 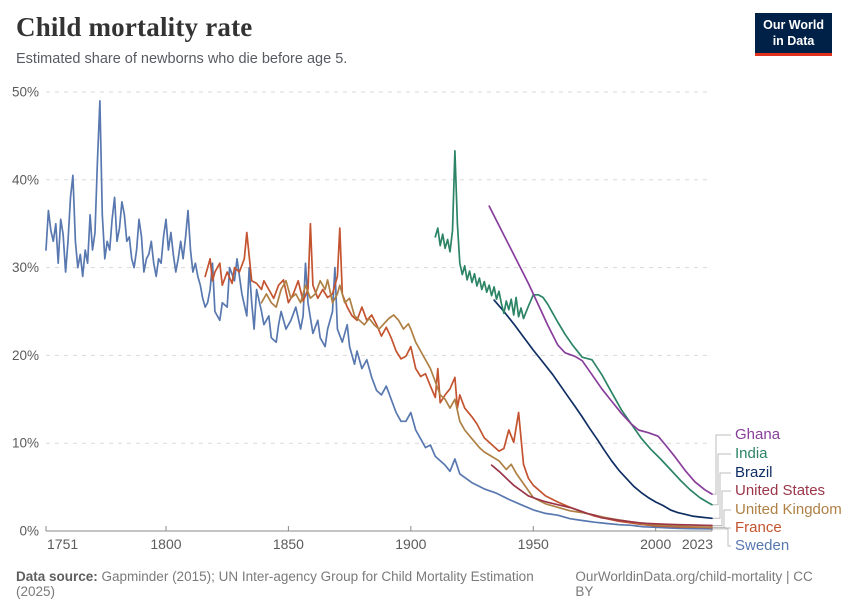 What do you see at coordinates (751, 453) in the screenshot?
I see `legend-label-india: India` at bounding box center [751, 453].